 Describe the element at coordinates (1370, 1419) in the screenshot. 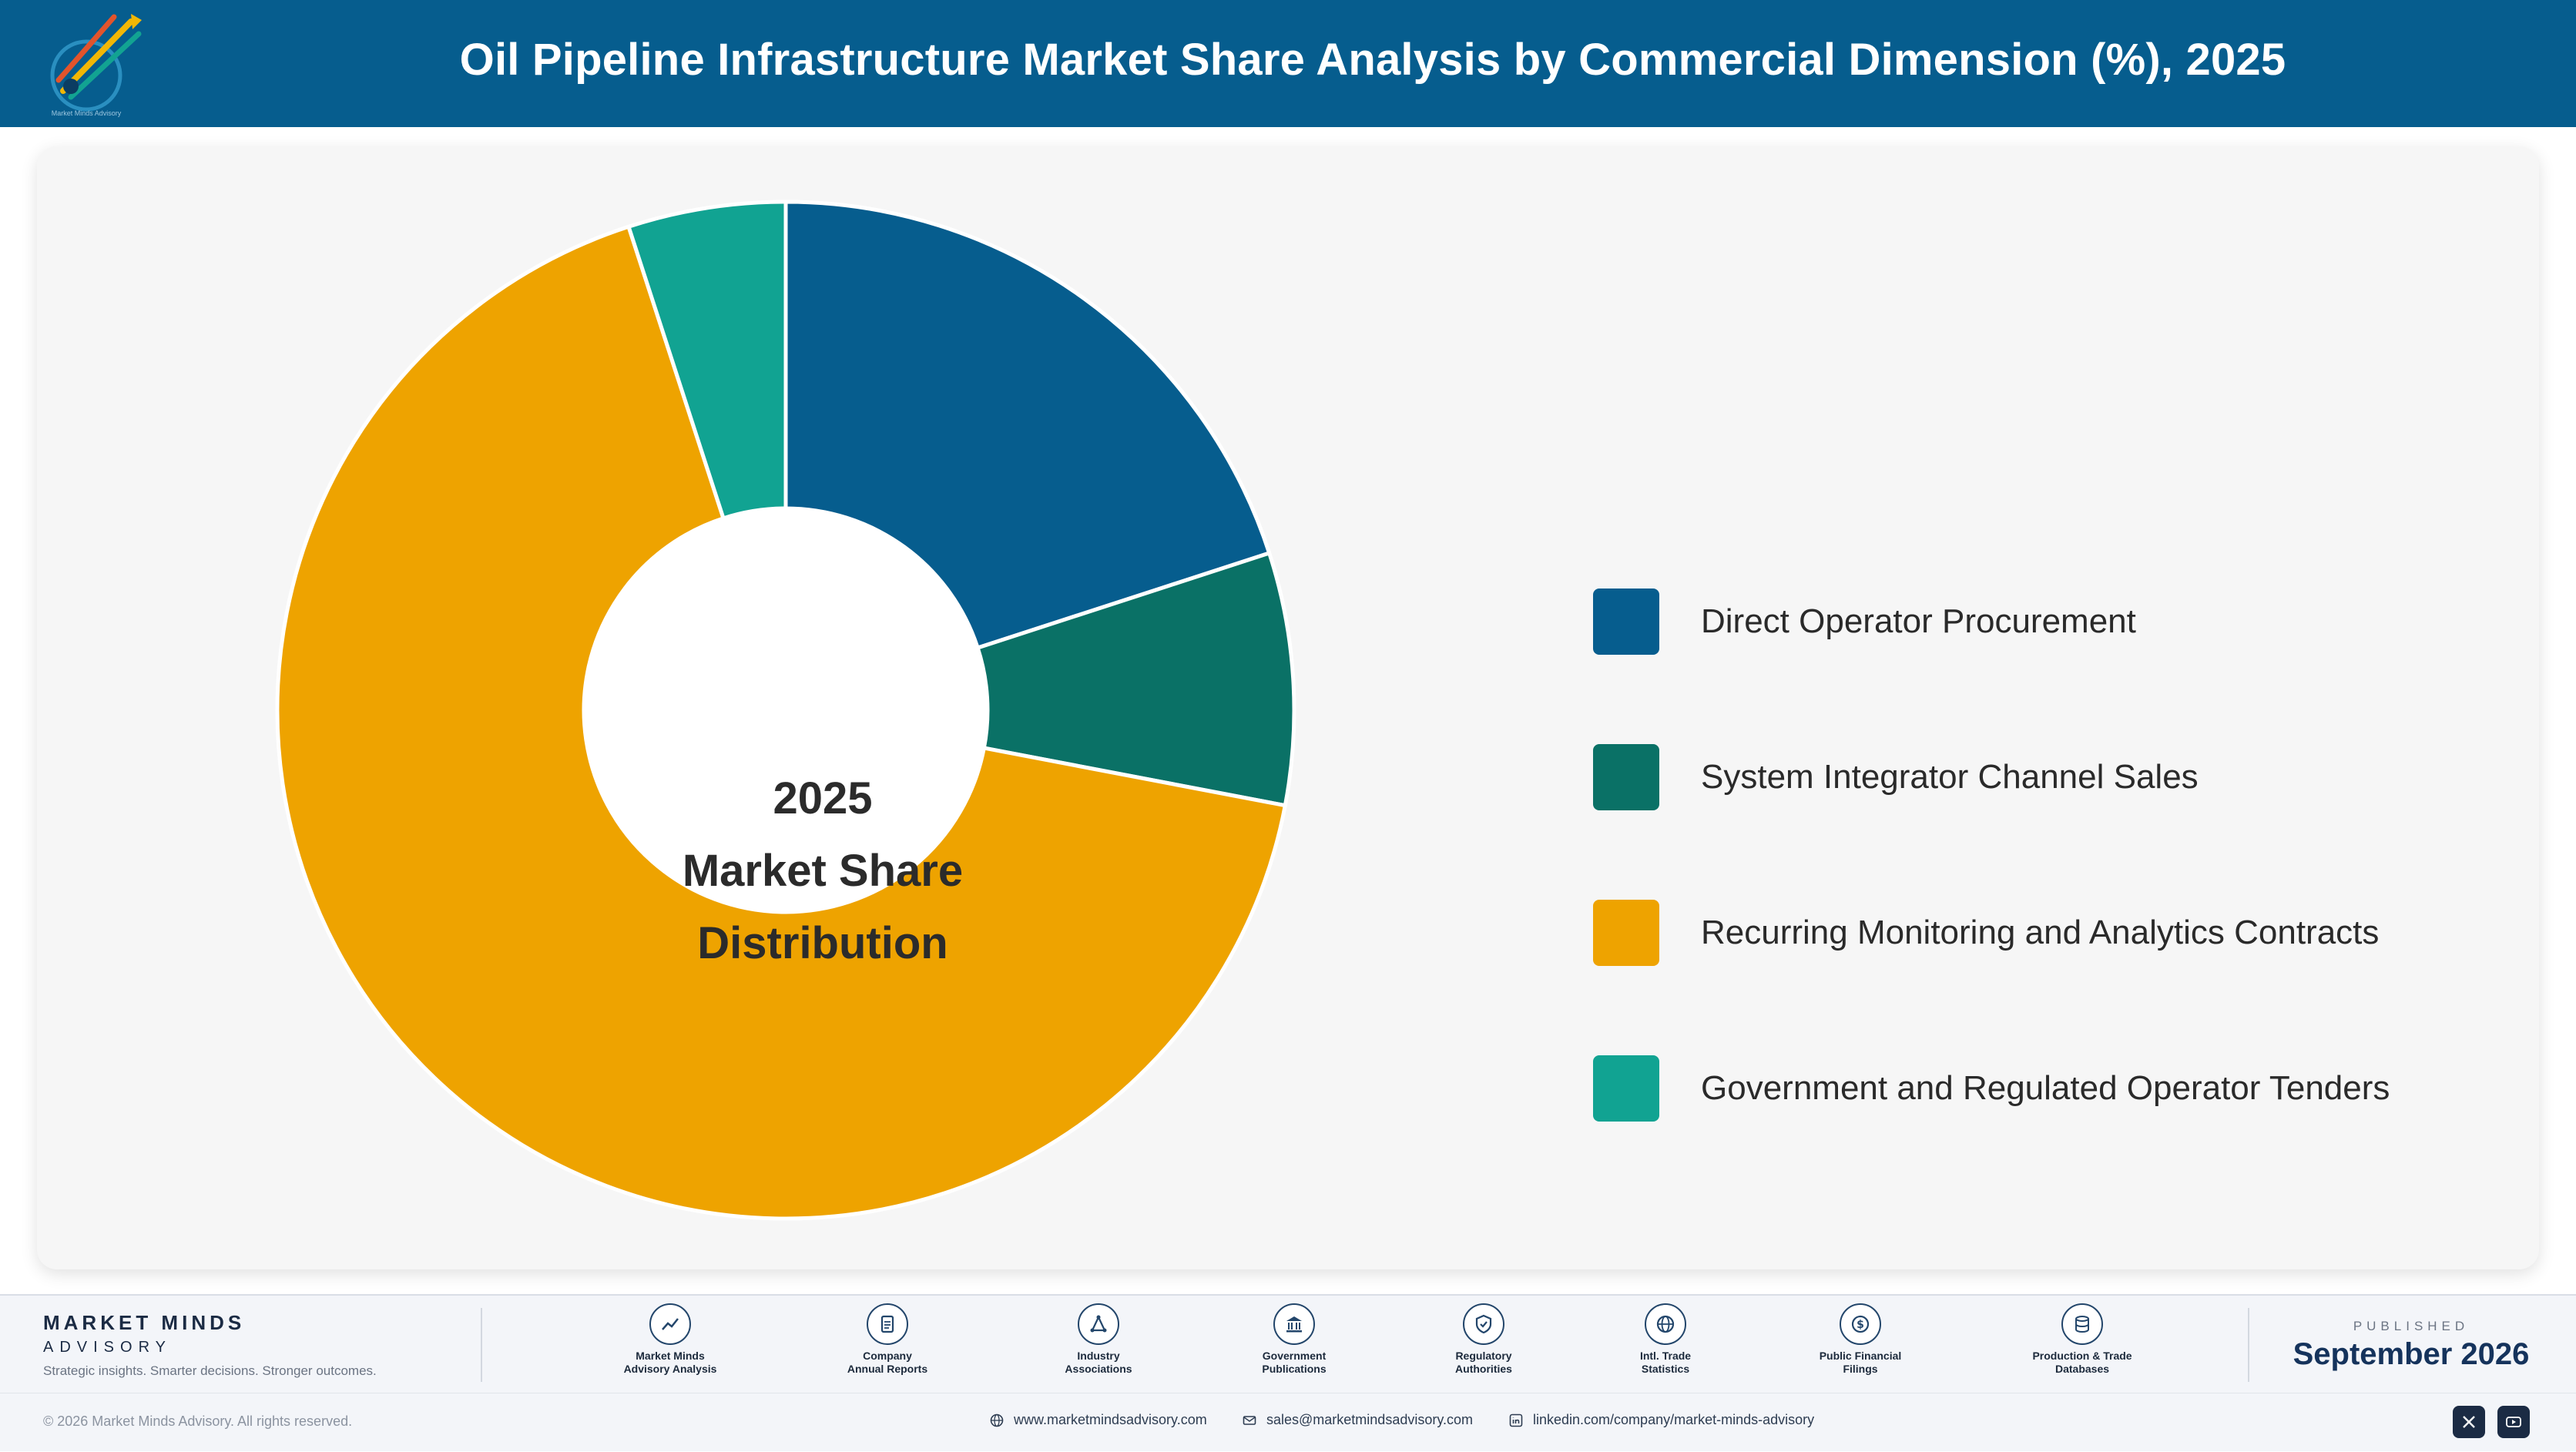

I see `email-text: sales@marketmindsadvisory.com` at that location.